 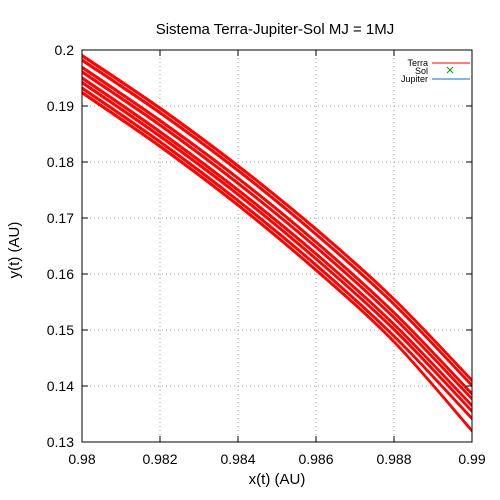 What do you see at coordinates (435, 71) in the screenshot?
I see `legend: Terra Sol Jupiter` at bounding box center [435, 71].